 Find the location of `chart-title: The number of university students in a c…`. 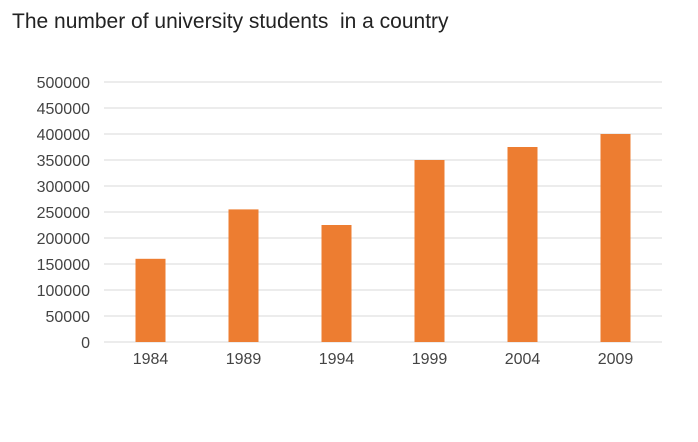

chart-title: The number of university students in a c… is located at coordinates (230, 21).